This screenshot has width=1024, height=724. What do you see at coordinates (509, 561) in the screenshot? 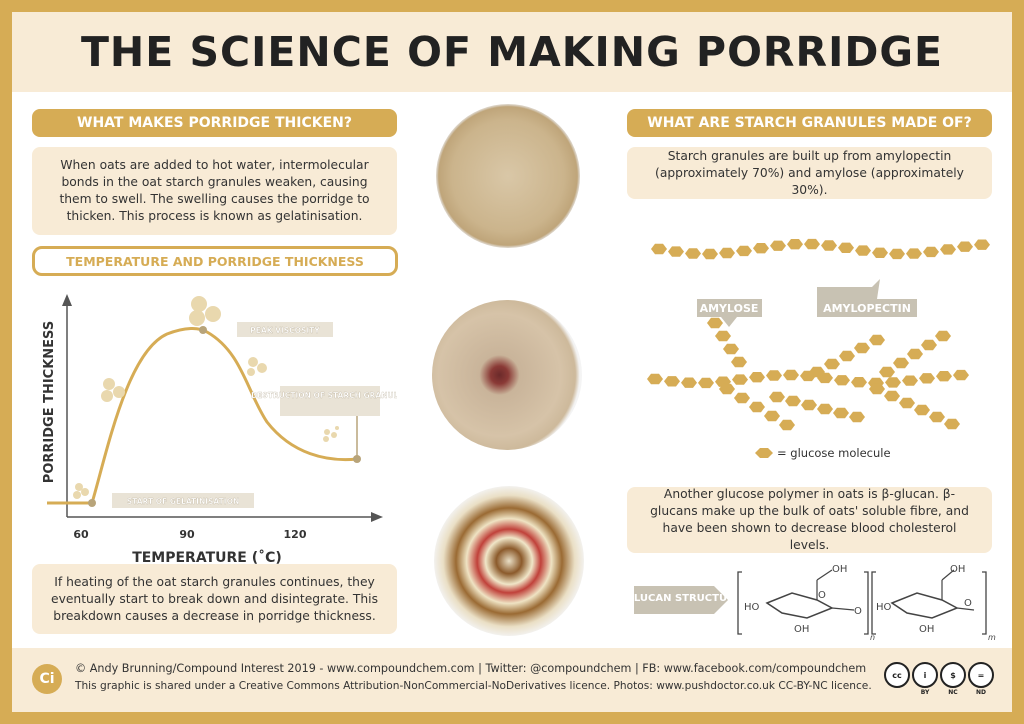
I see `topped-porridge-photo` at bounding box center [509, 561].